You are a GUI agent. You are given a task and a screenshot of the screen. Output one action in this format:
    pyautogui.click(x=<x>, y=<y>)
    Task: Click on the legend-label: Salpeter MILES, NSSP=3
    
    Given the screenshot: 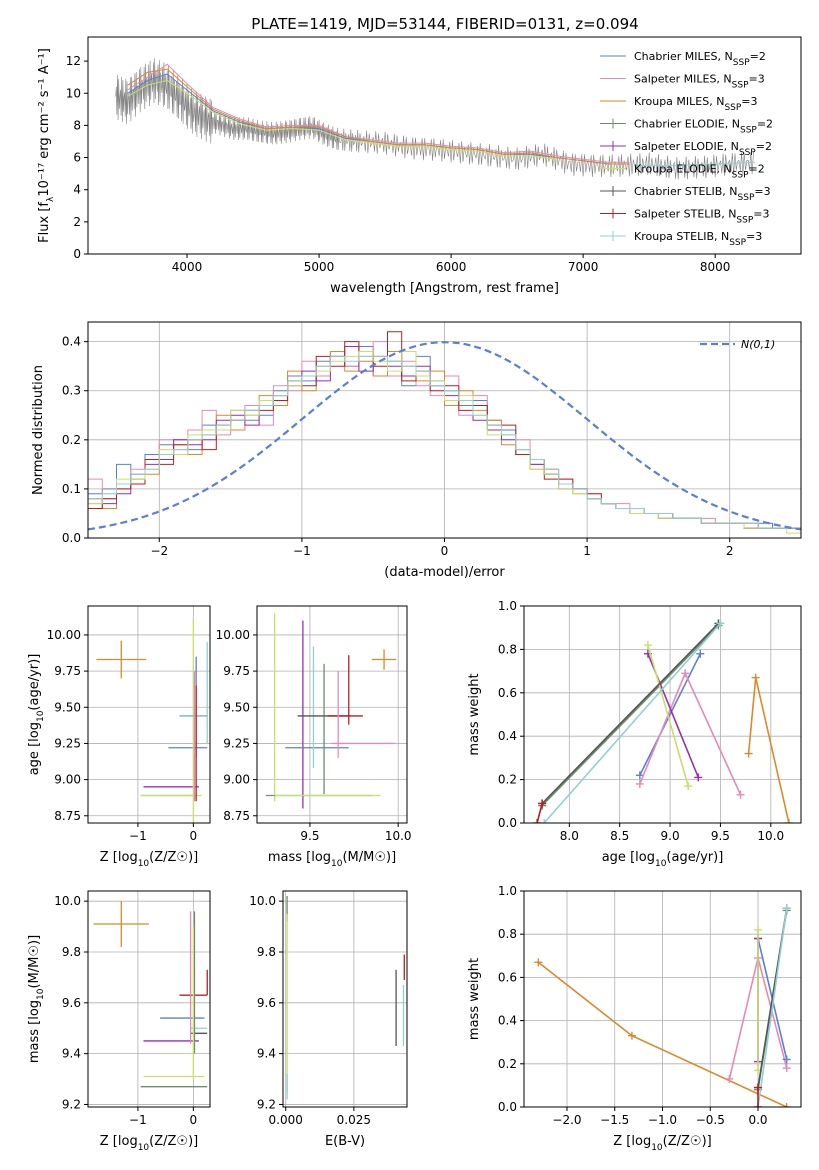 What is the action you would take?
    pyautogui.click(x=699, y=82)
    